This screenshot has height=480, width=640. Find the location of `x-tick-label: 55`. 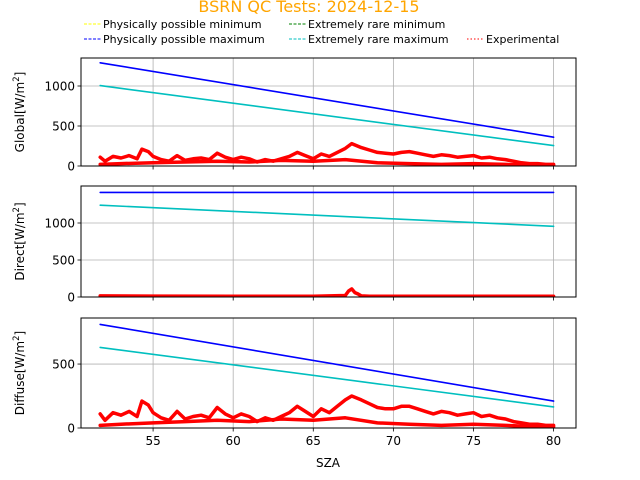

x-tick-label: 55 is located at coordinates (152, 441).